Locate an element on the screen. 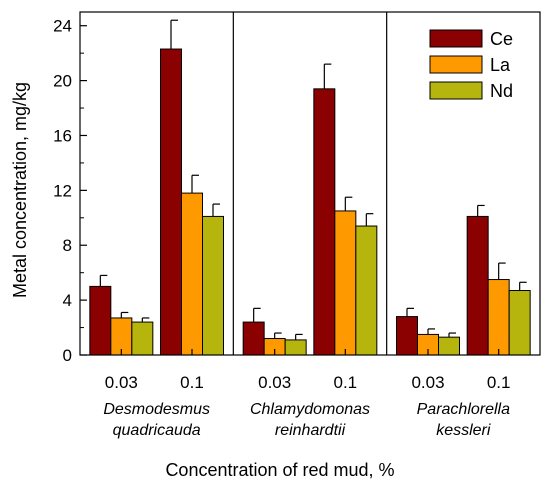 The image size is (550, 489). species-label: reinhardtii is located at coordinates (310, 430).